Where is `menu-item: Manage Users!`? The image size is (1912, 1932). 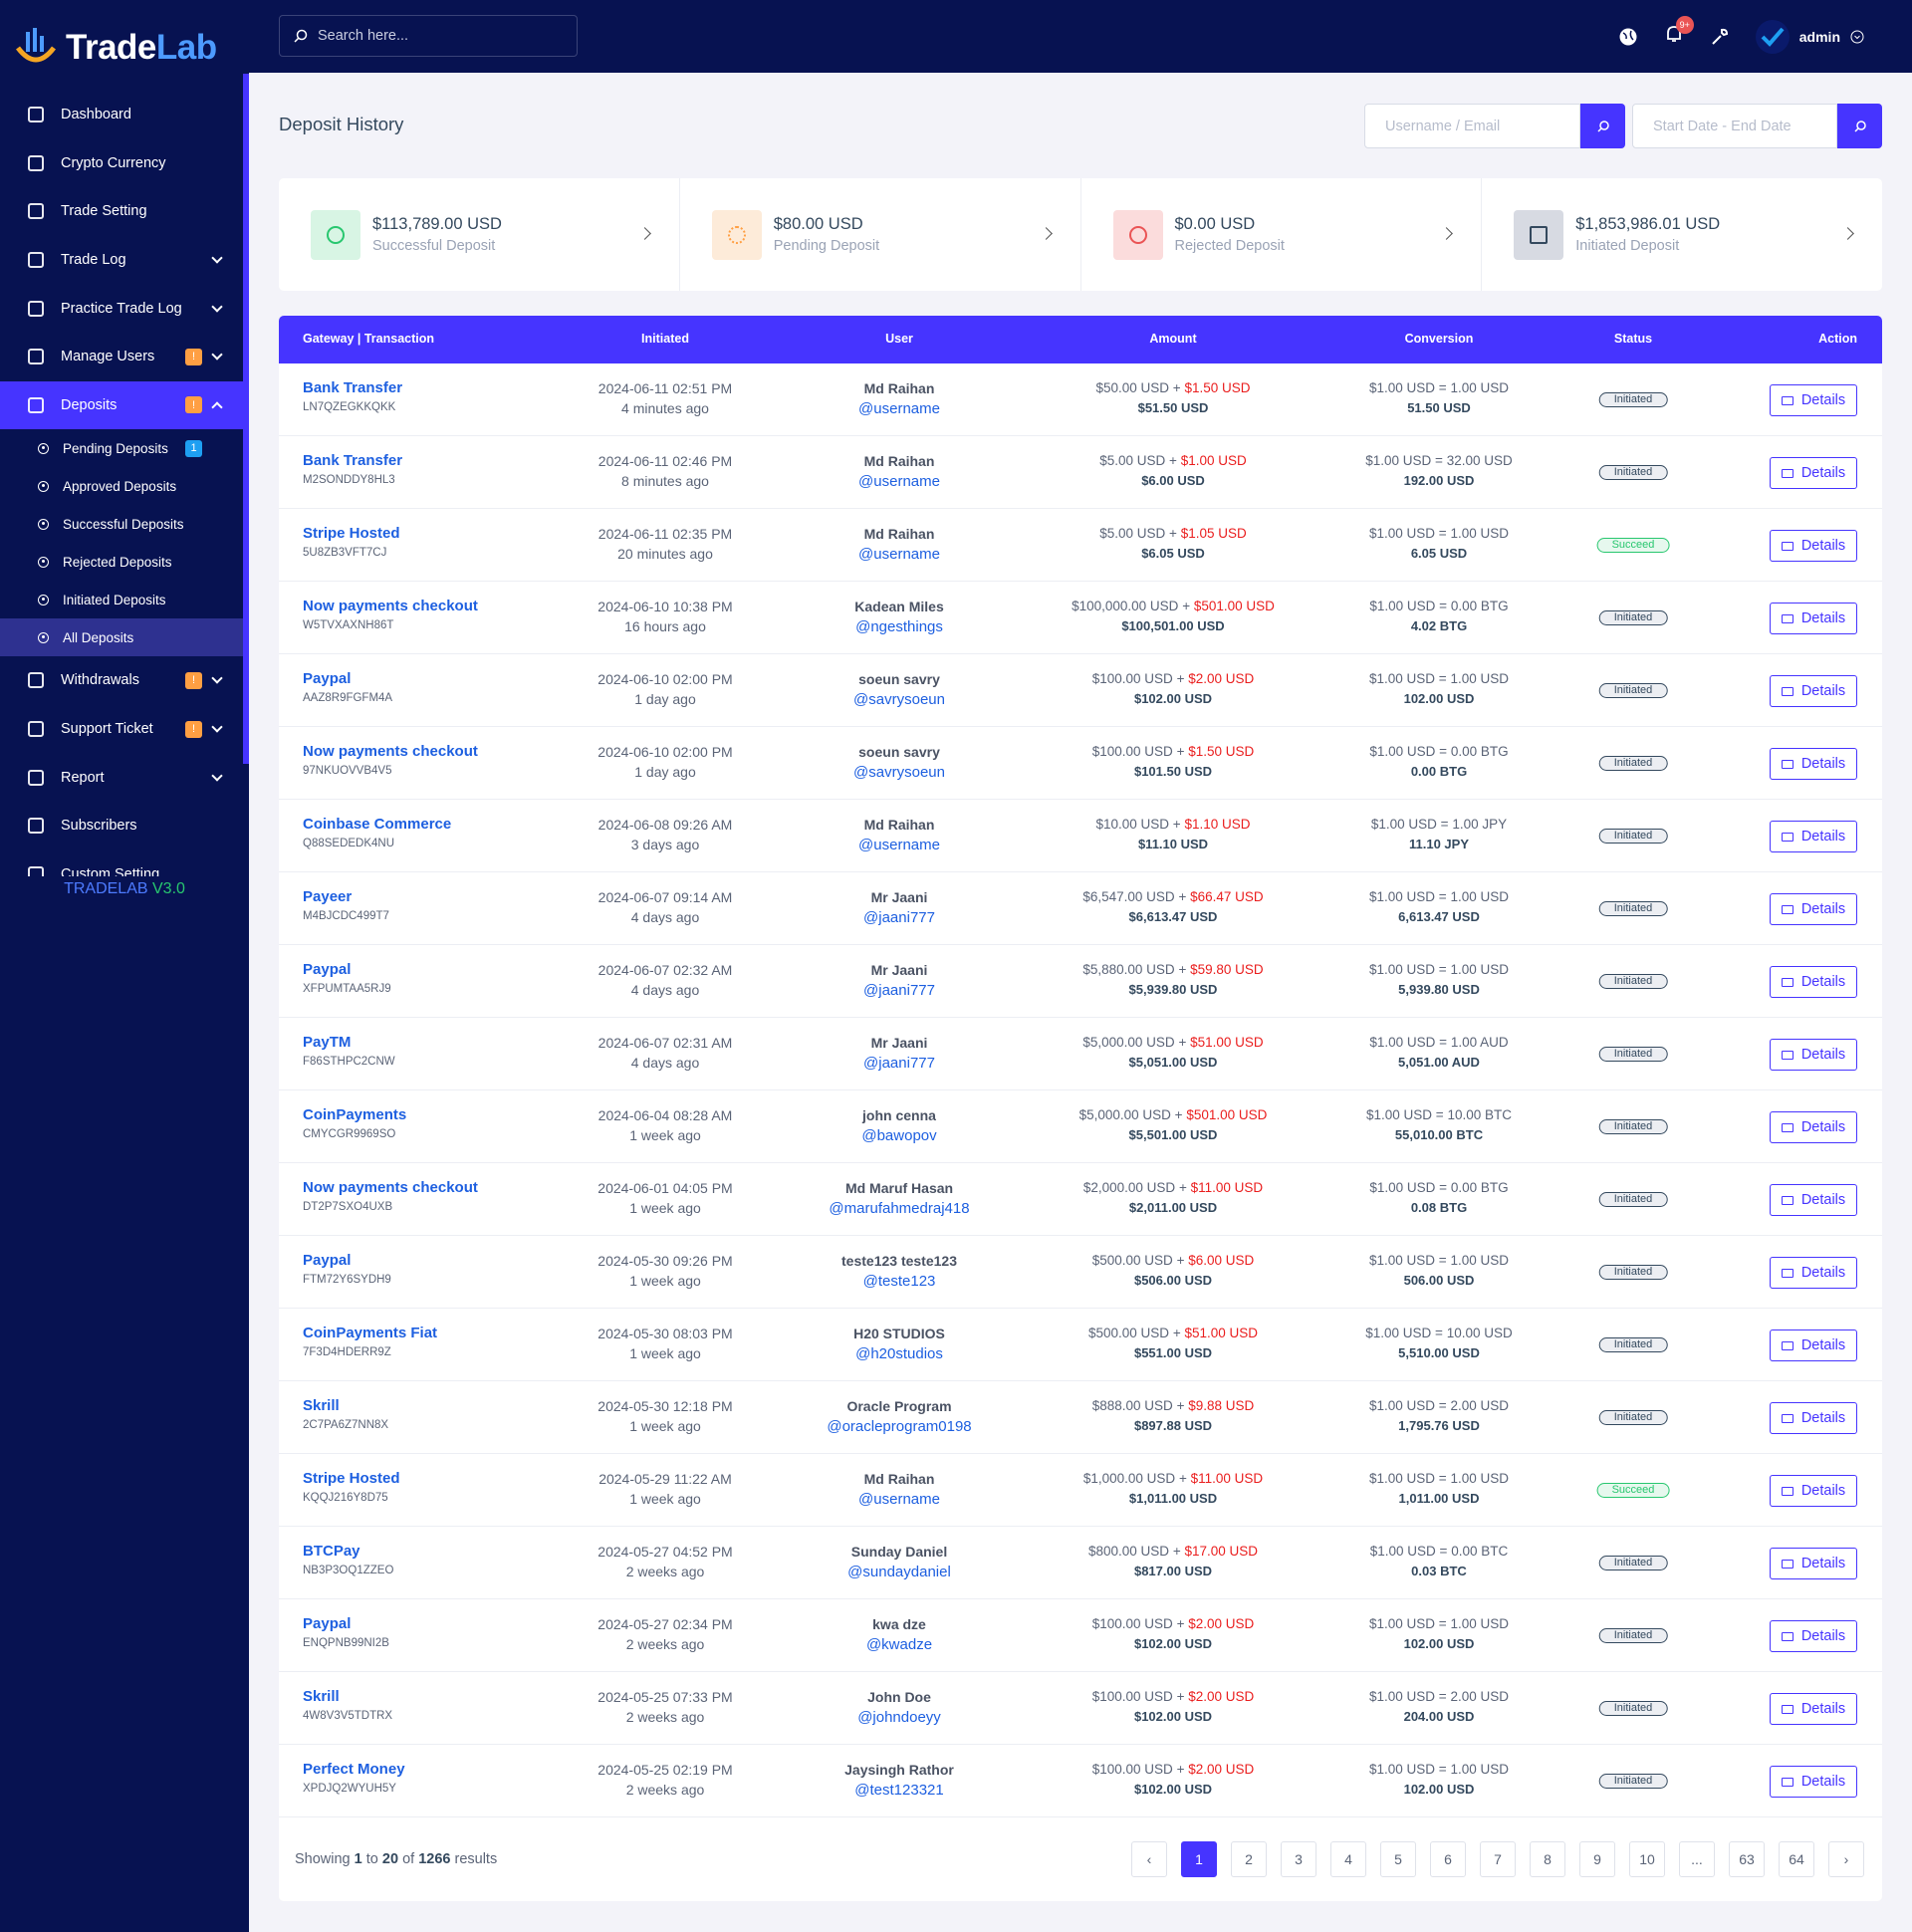 menu-item: Manage Users! is located at coordinates (121, 357).